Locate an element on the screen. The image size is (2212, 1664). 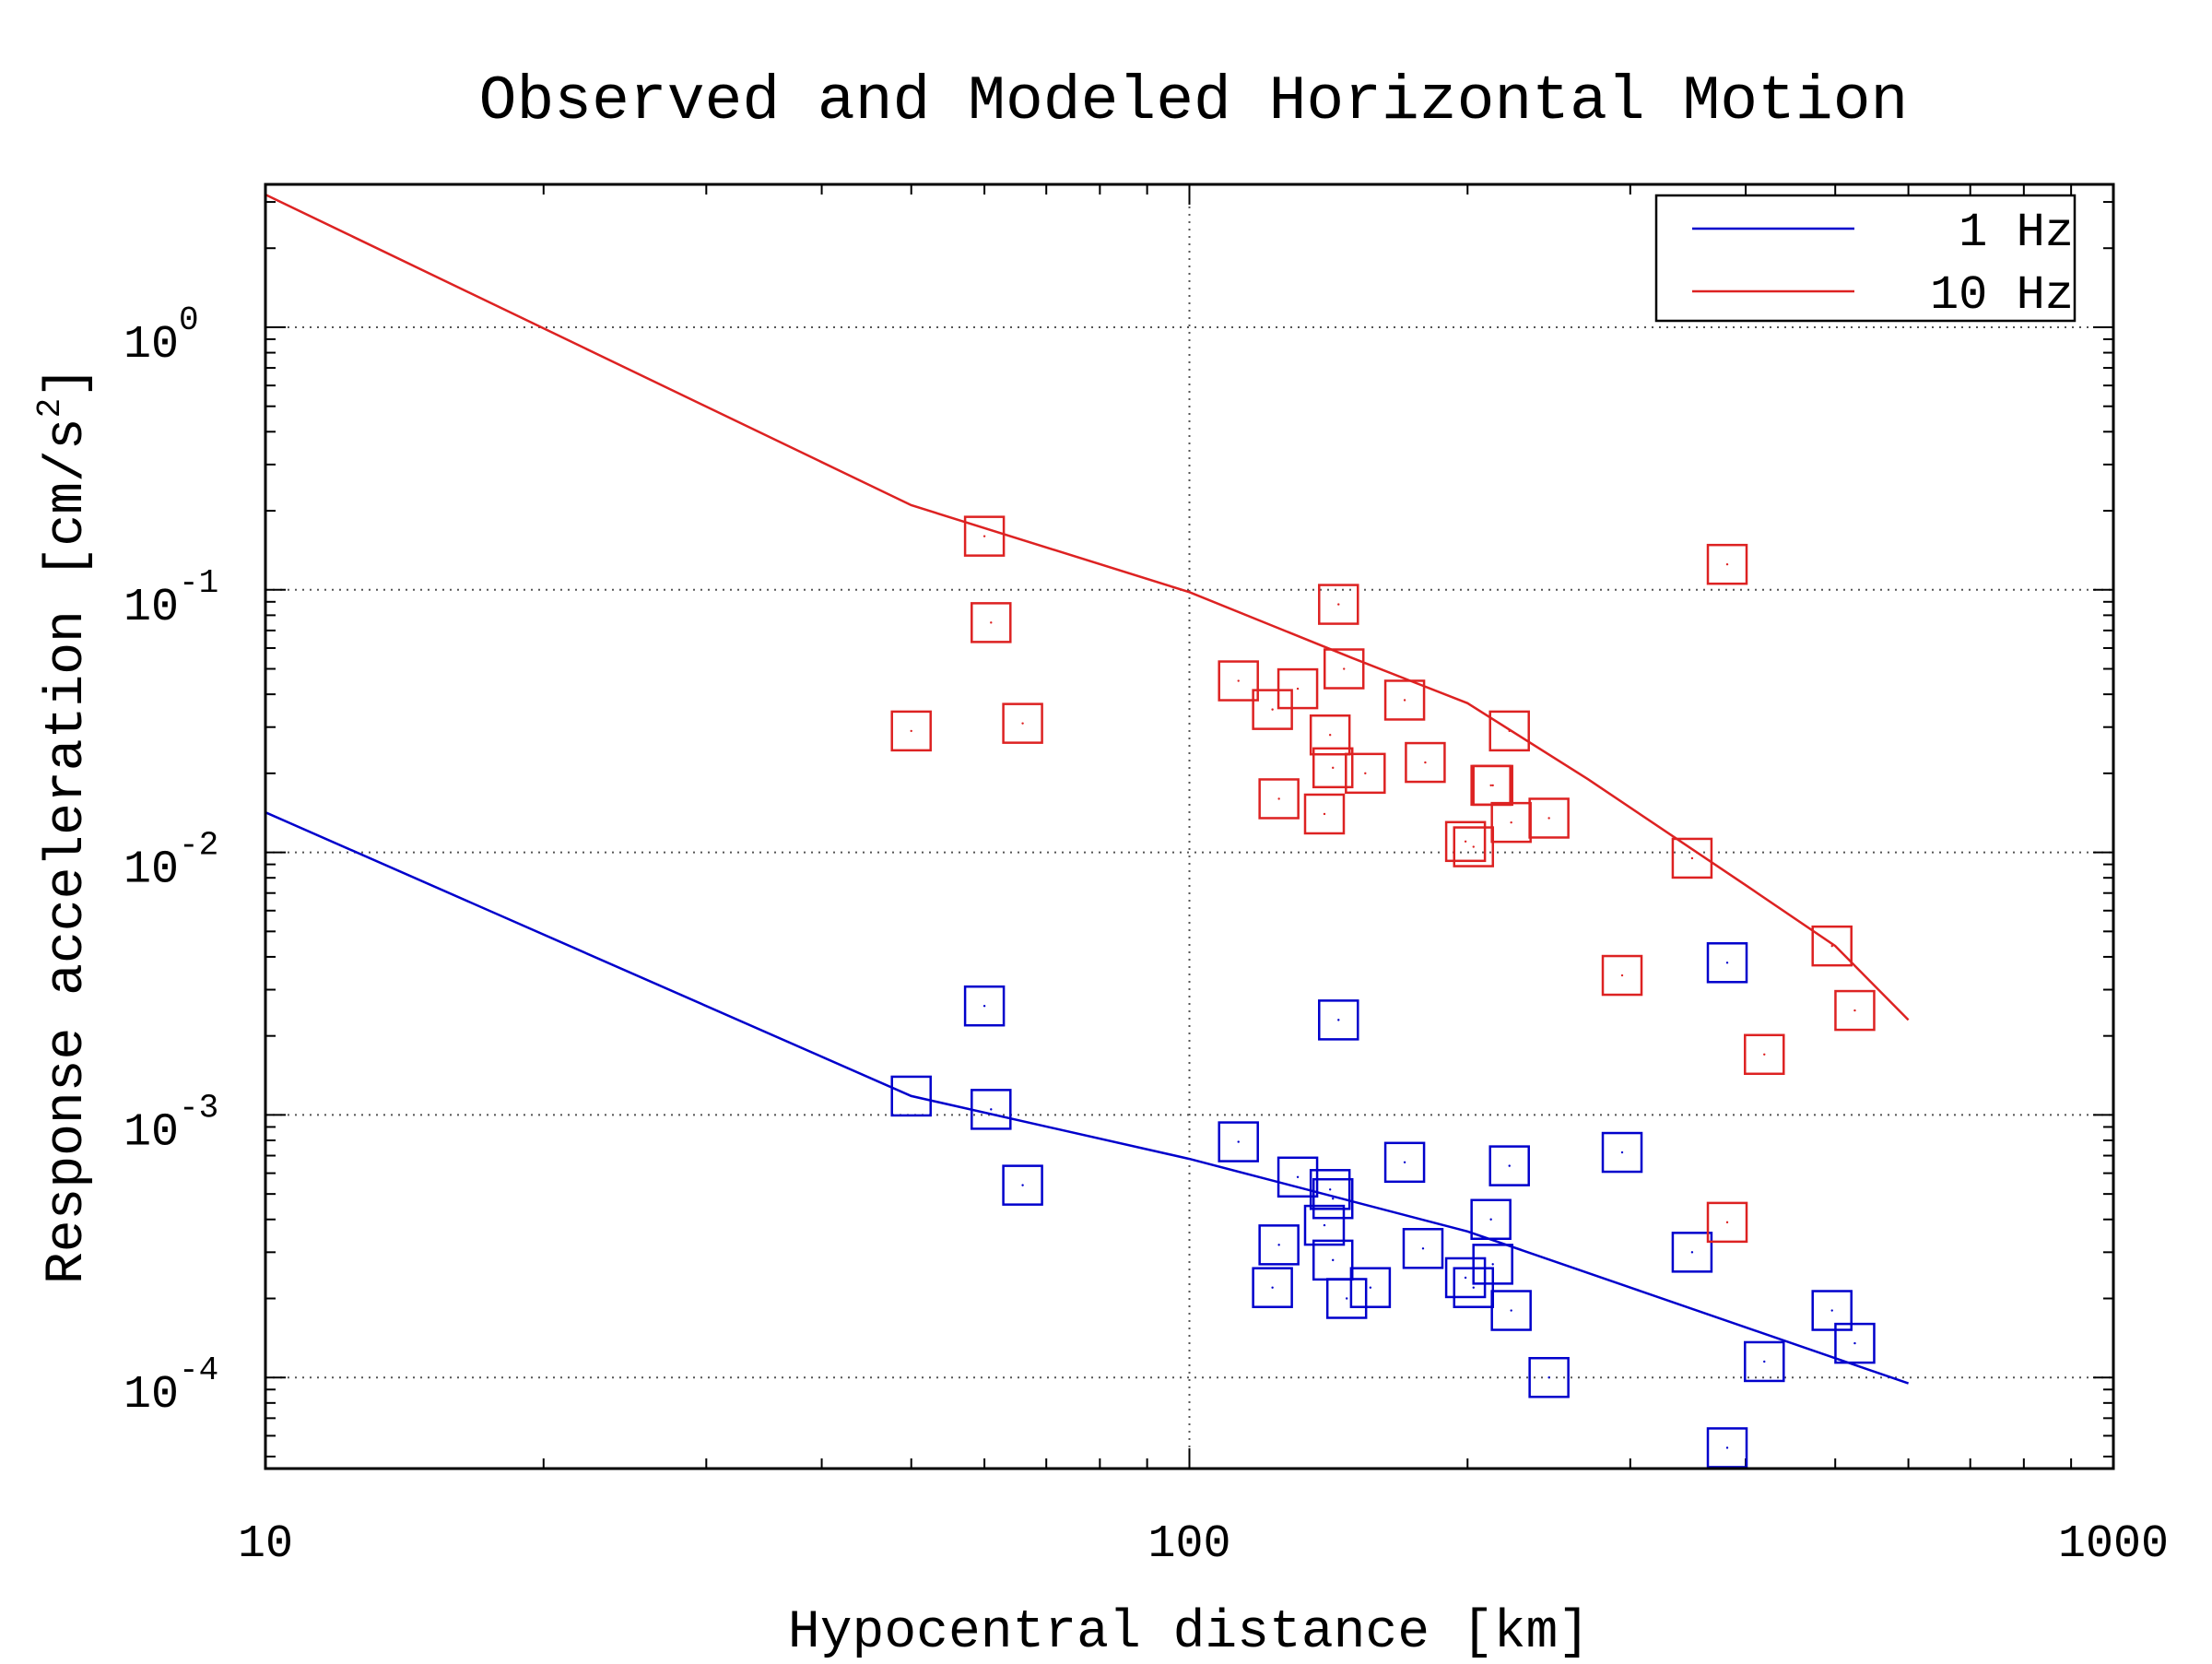
y-tick-labels: 10⁻⁴ 10⁻³ 10⁻² 10⁻¹ 10⁰ is located at coordinates (171, 861).